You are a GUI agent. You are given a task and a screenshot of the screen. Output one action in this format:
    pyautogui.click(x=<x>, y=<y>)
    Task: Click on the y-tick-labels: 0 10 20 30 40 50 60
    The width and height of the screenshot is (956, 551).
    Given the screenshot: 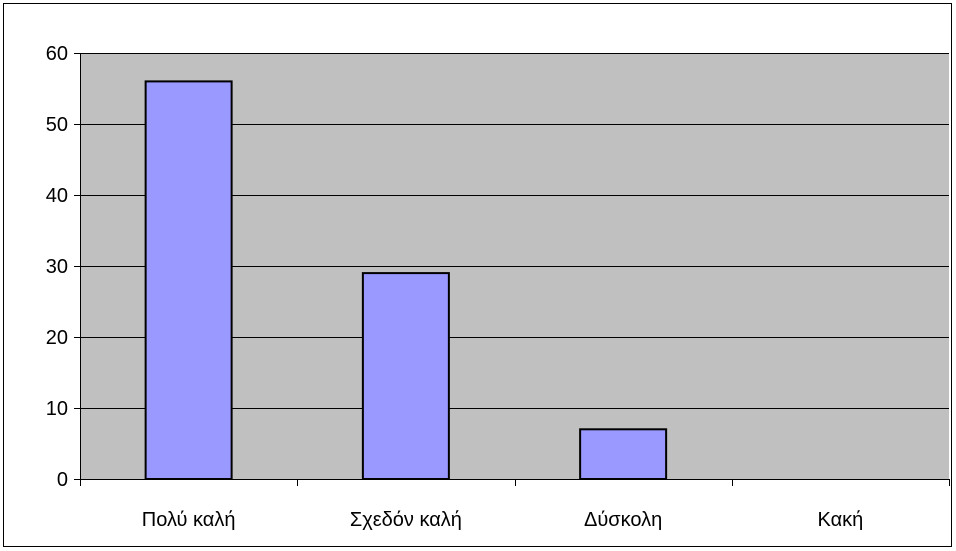 What is the action you would take?
    pyautogui.click(x=57, y=267)
    